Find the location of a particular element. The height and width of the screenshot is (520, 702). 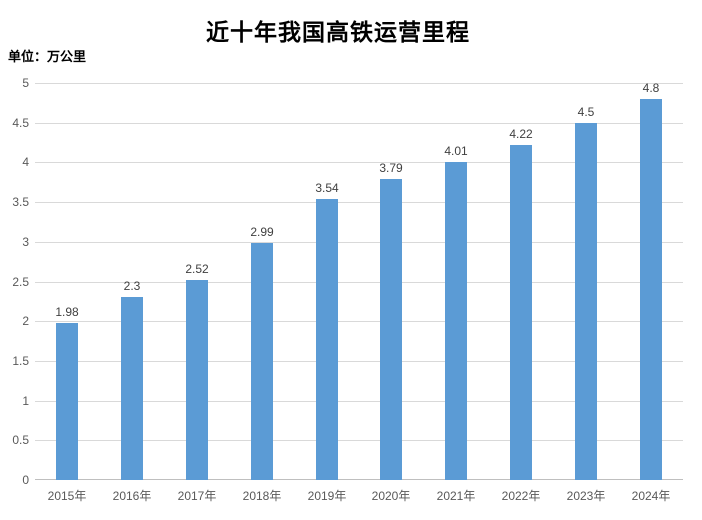

x-tick-label: 2020年 is located at coordinates (391, 496).